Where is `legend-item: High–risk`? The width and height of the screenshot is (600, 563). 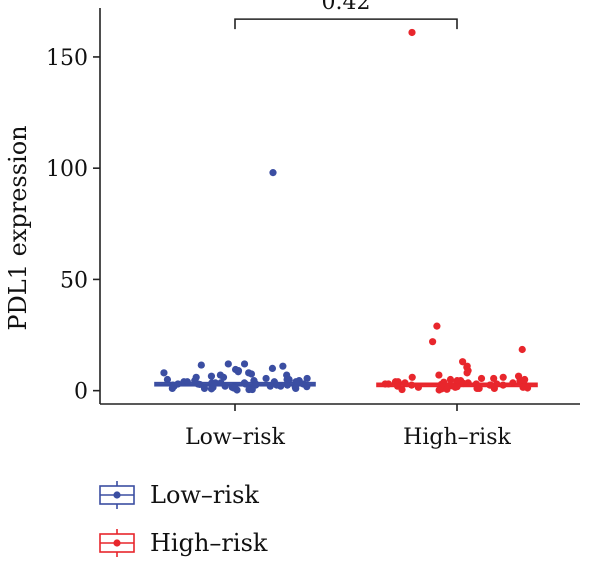
legend-item: High–risk is located at coordinates (183, 543).